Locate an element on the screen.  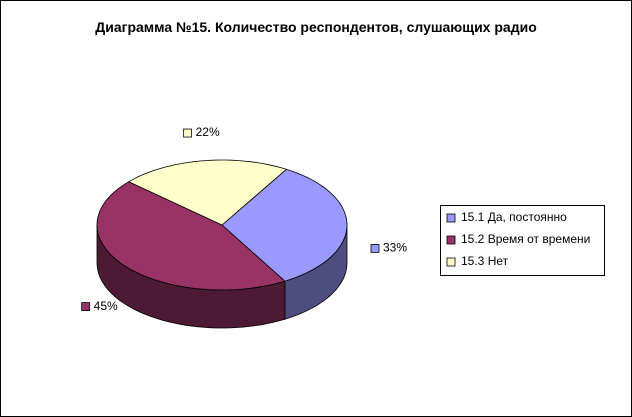
data-label: 33% is located at coordinates (395, 248).